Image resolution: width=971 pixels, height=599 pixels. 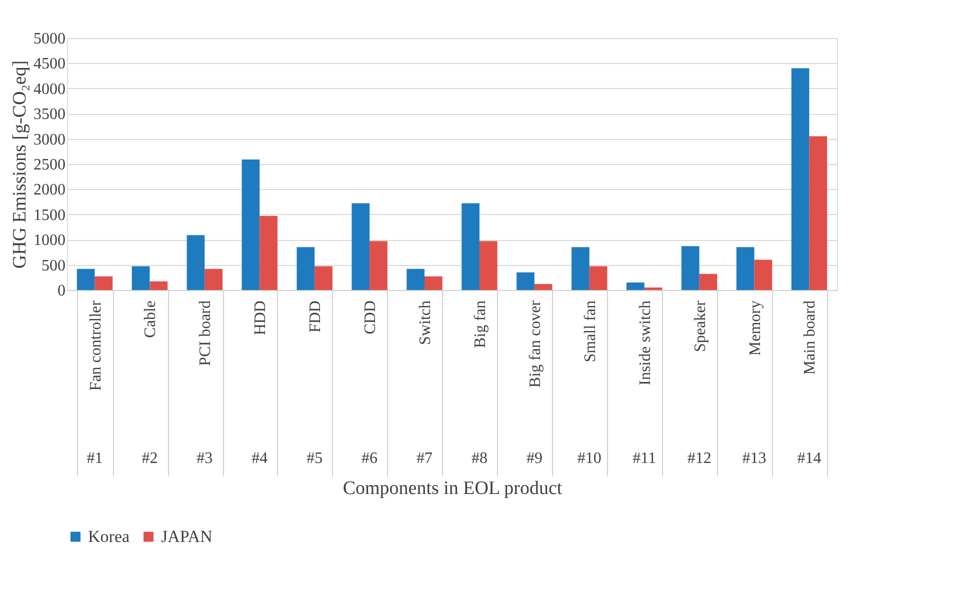 What do you see at coordinates (204, 458) in the screenshot?
I see `text: #3` at bounding box center [204, 458].